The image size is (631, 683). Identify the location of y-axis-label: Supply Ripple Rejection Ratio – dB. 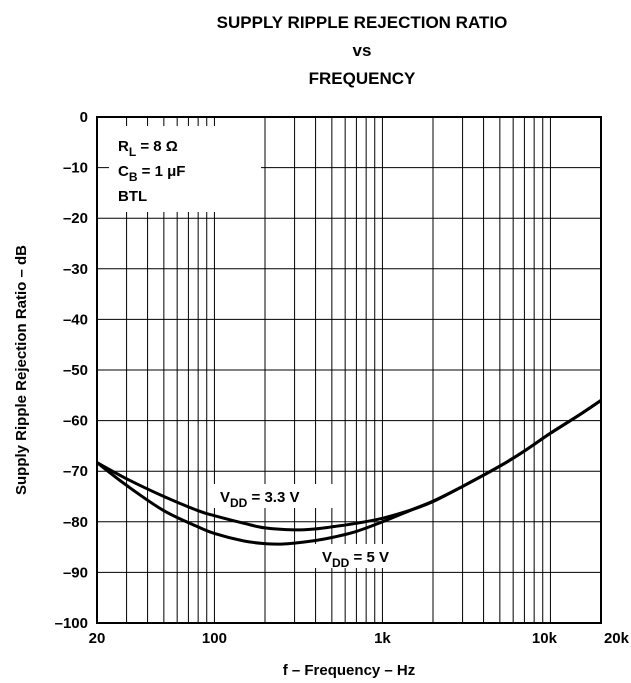
(21, 370).